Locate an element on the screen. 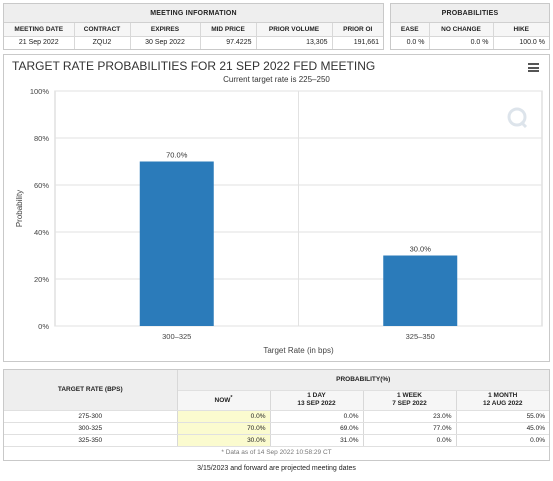 This screenshot has width=553, height=481. now-label: NOW is located at coordinates (222, 401).